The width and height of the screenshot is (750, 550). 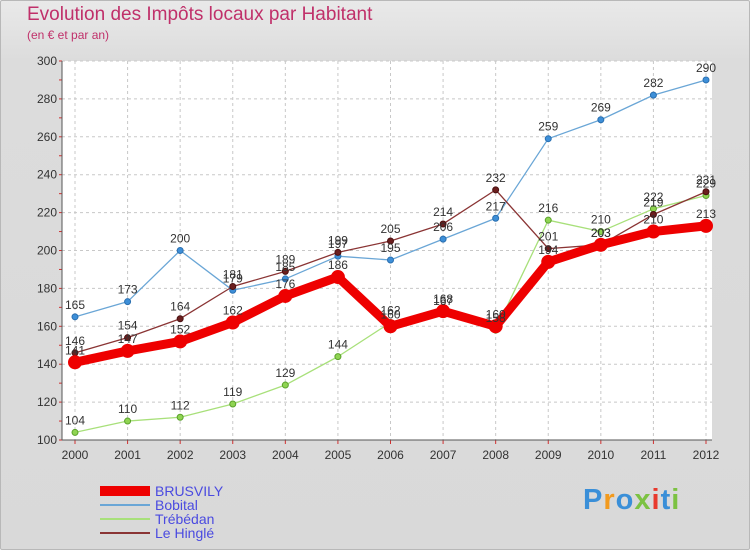 I want to click on chart-subtitle: (en € et par an), so click(x=68, y=35).